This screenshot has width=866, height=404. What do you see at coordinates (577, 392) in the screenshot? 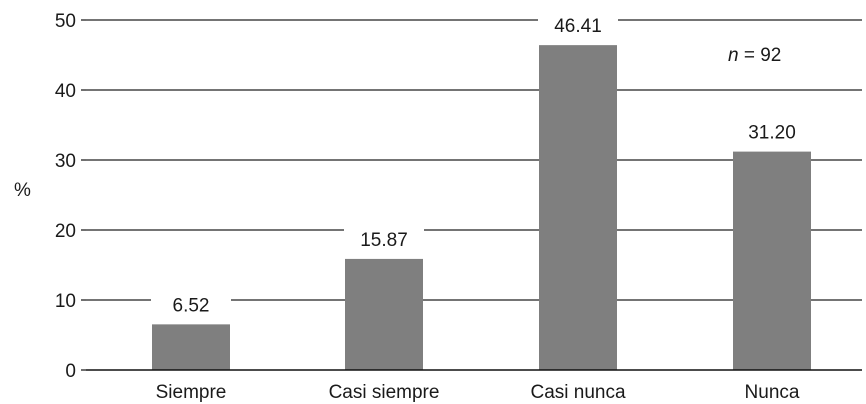
I see `category-label-casi-nunca: Casi nunca` at bounding box center [577, 392].